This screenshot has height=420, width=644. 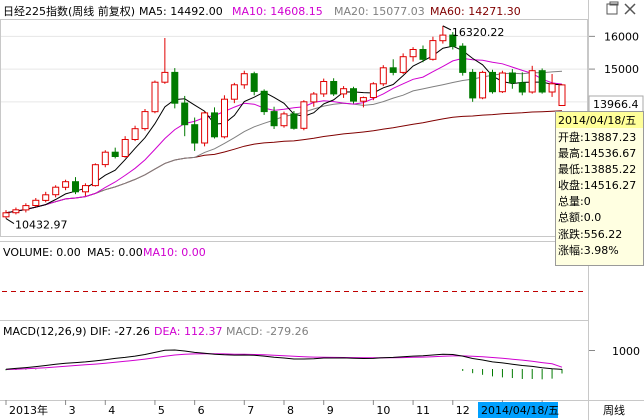 I want to click on period-label: 周线, so click(x=614, y=410).